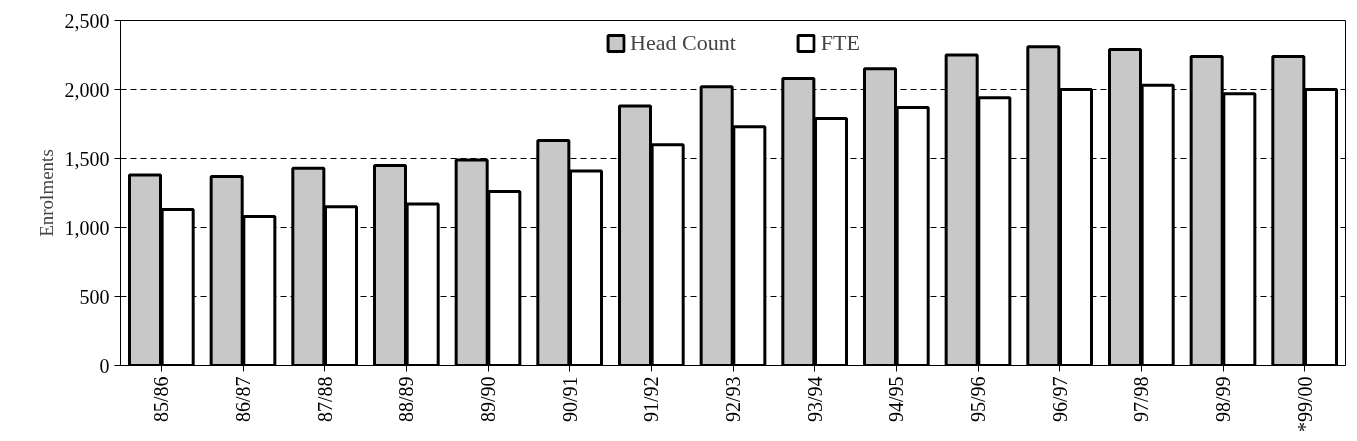  Describe the element at coordinates (406, 399) in the screenshot. I see `x-tick-label: 88/89` at that location.